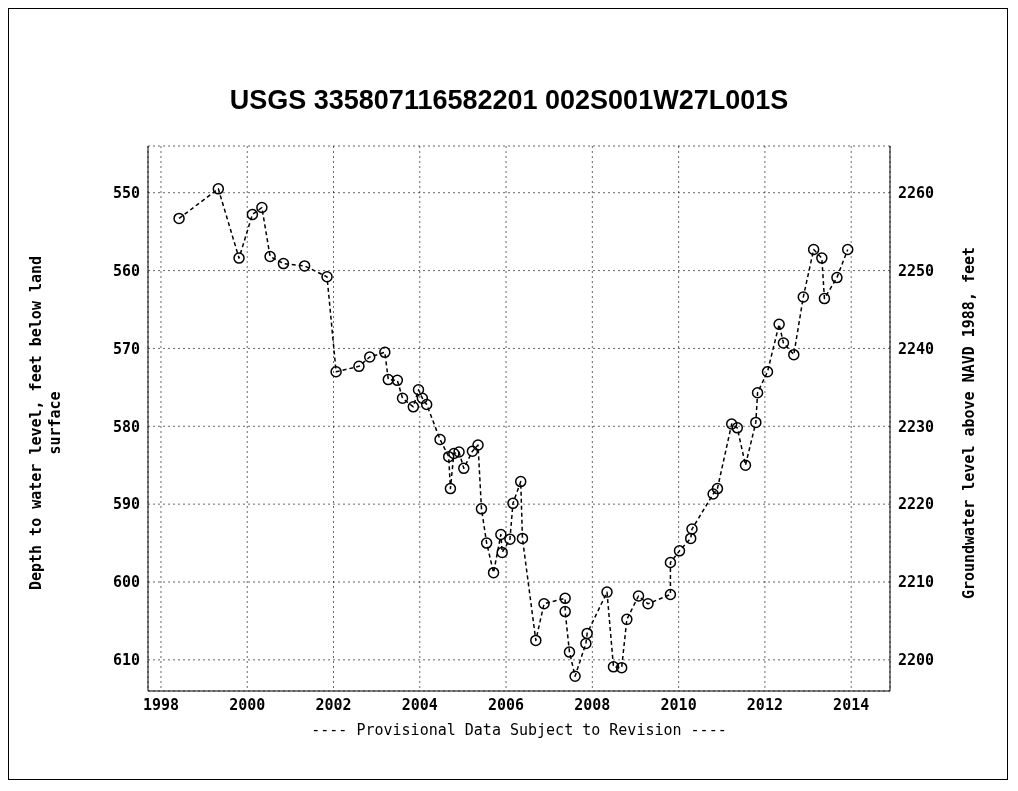 Image resolution: width=1018 pixels, height=791 pixels. Describe the element at coordinates (126, 504) in the screenshot. I see `y-tick-label: 590` at that location.